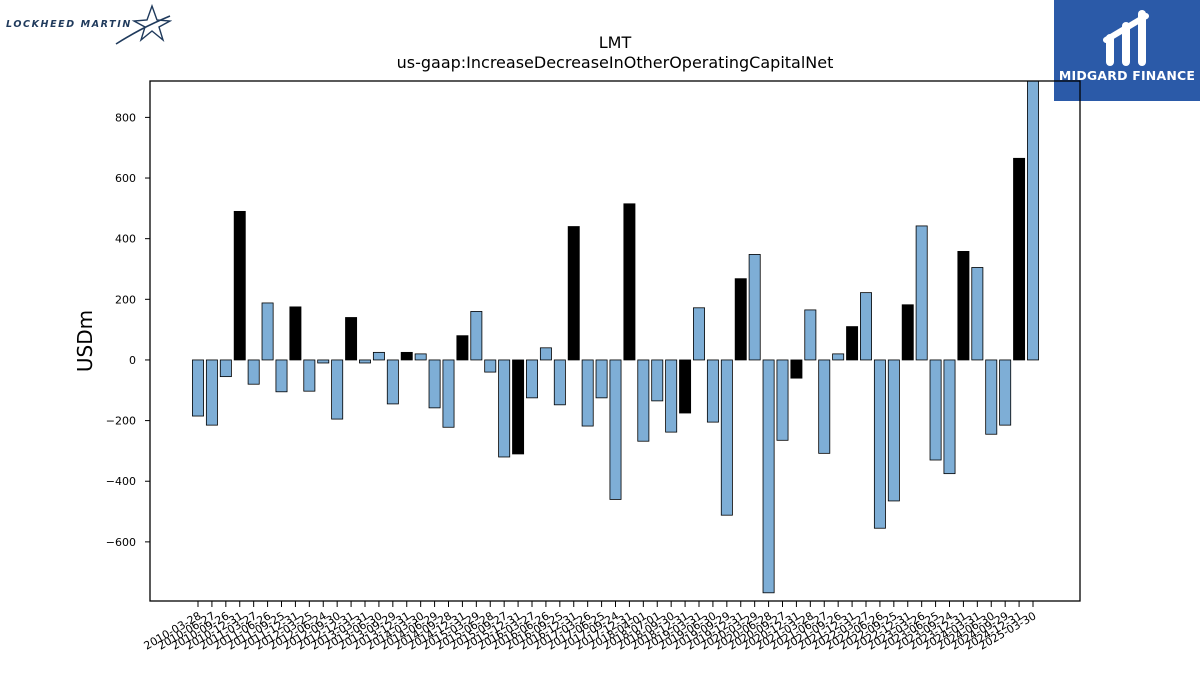 Image resolution: width=1200 pixels, height=675 pixels. I want to click on midgard-brand-name: MIDGARD FINANCE, so click(1127, 75).